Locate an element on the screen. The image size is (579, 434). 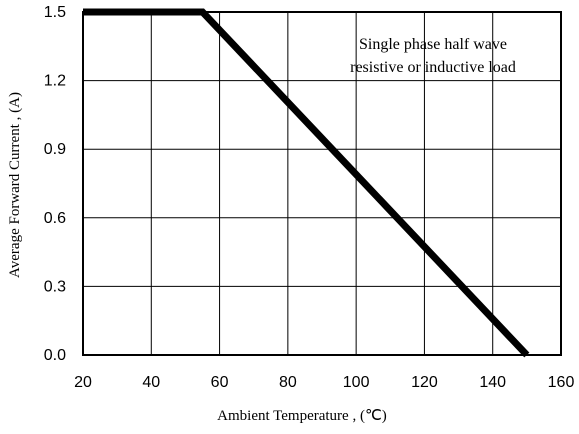
x-tick-label: 80 is located at coordinates (288, 382).